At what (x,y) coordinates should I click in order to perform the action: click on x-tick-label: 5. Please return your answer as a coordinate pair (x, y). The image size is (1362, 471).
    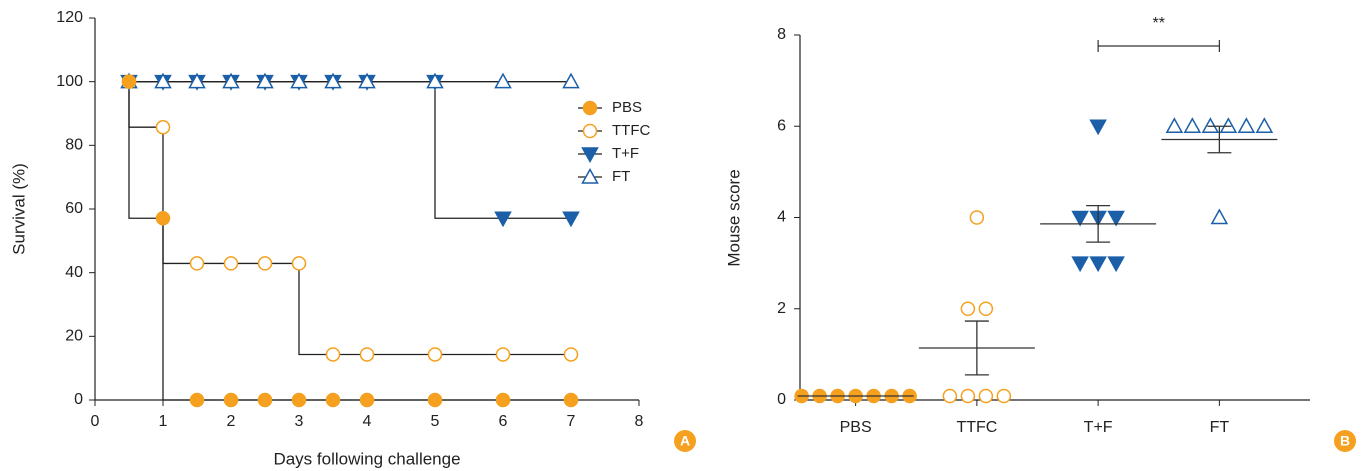
    Looking at the image, I should click on (435, 421).